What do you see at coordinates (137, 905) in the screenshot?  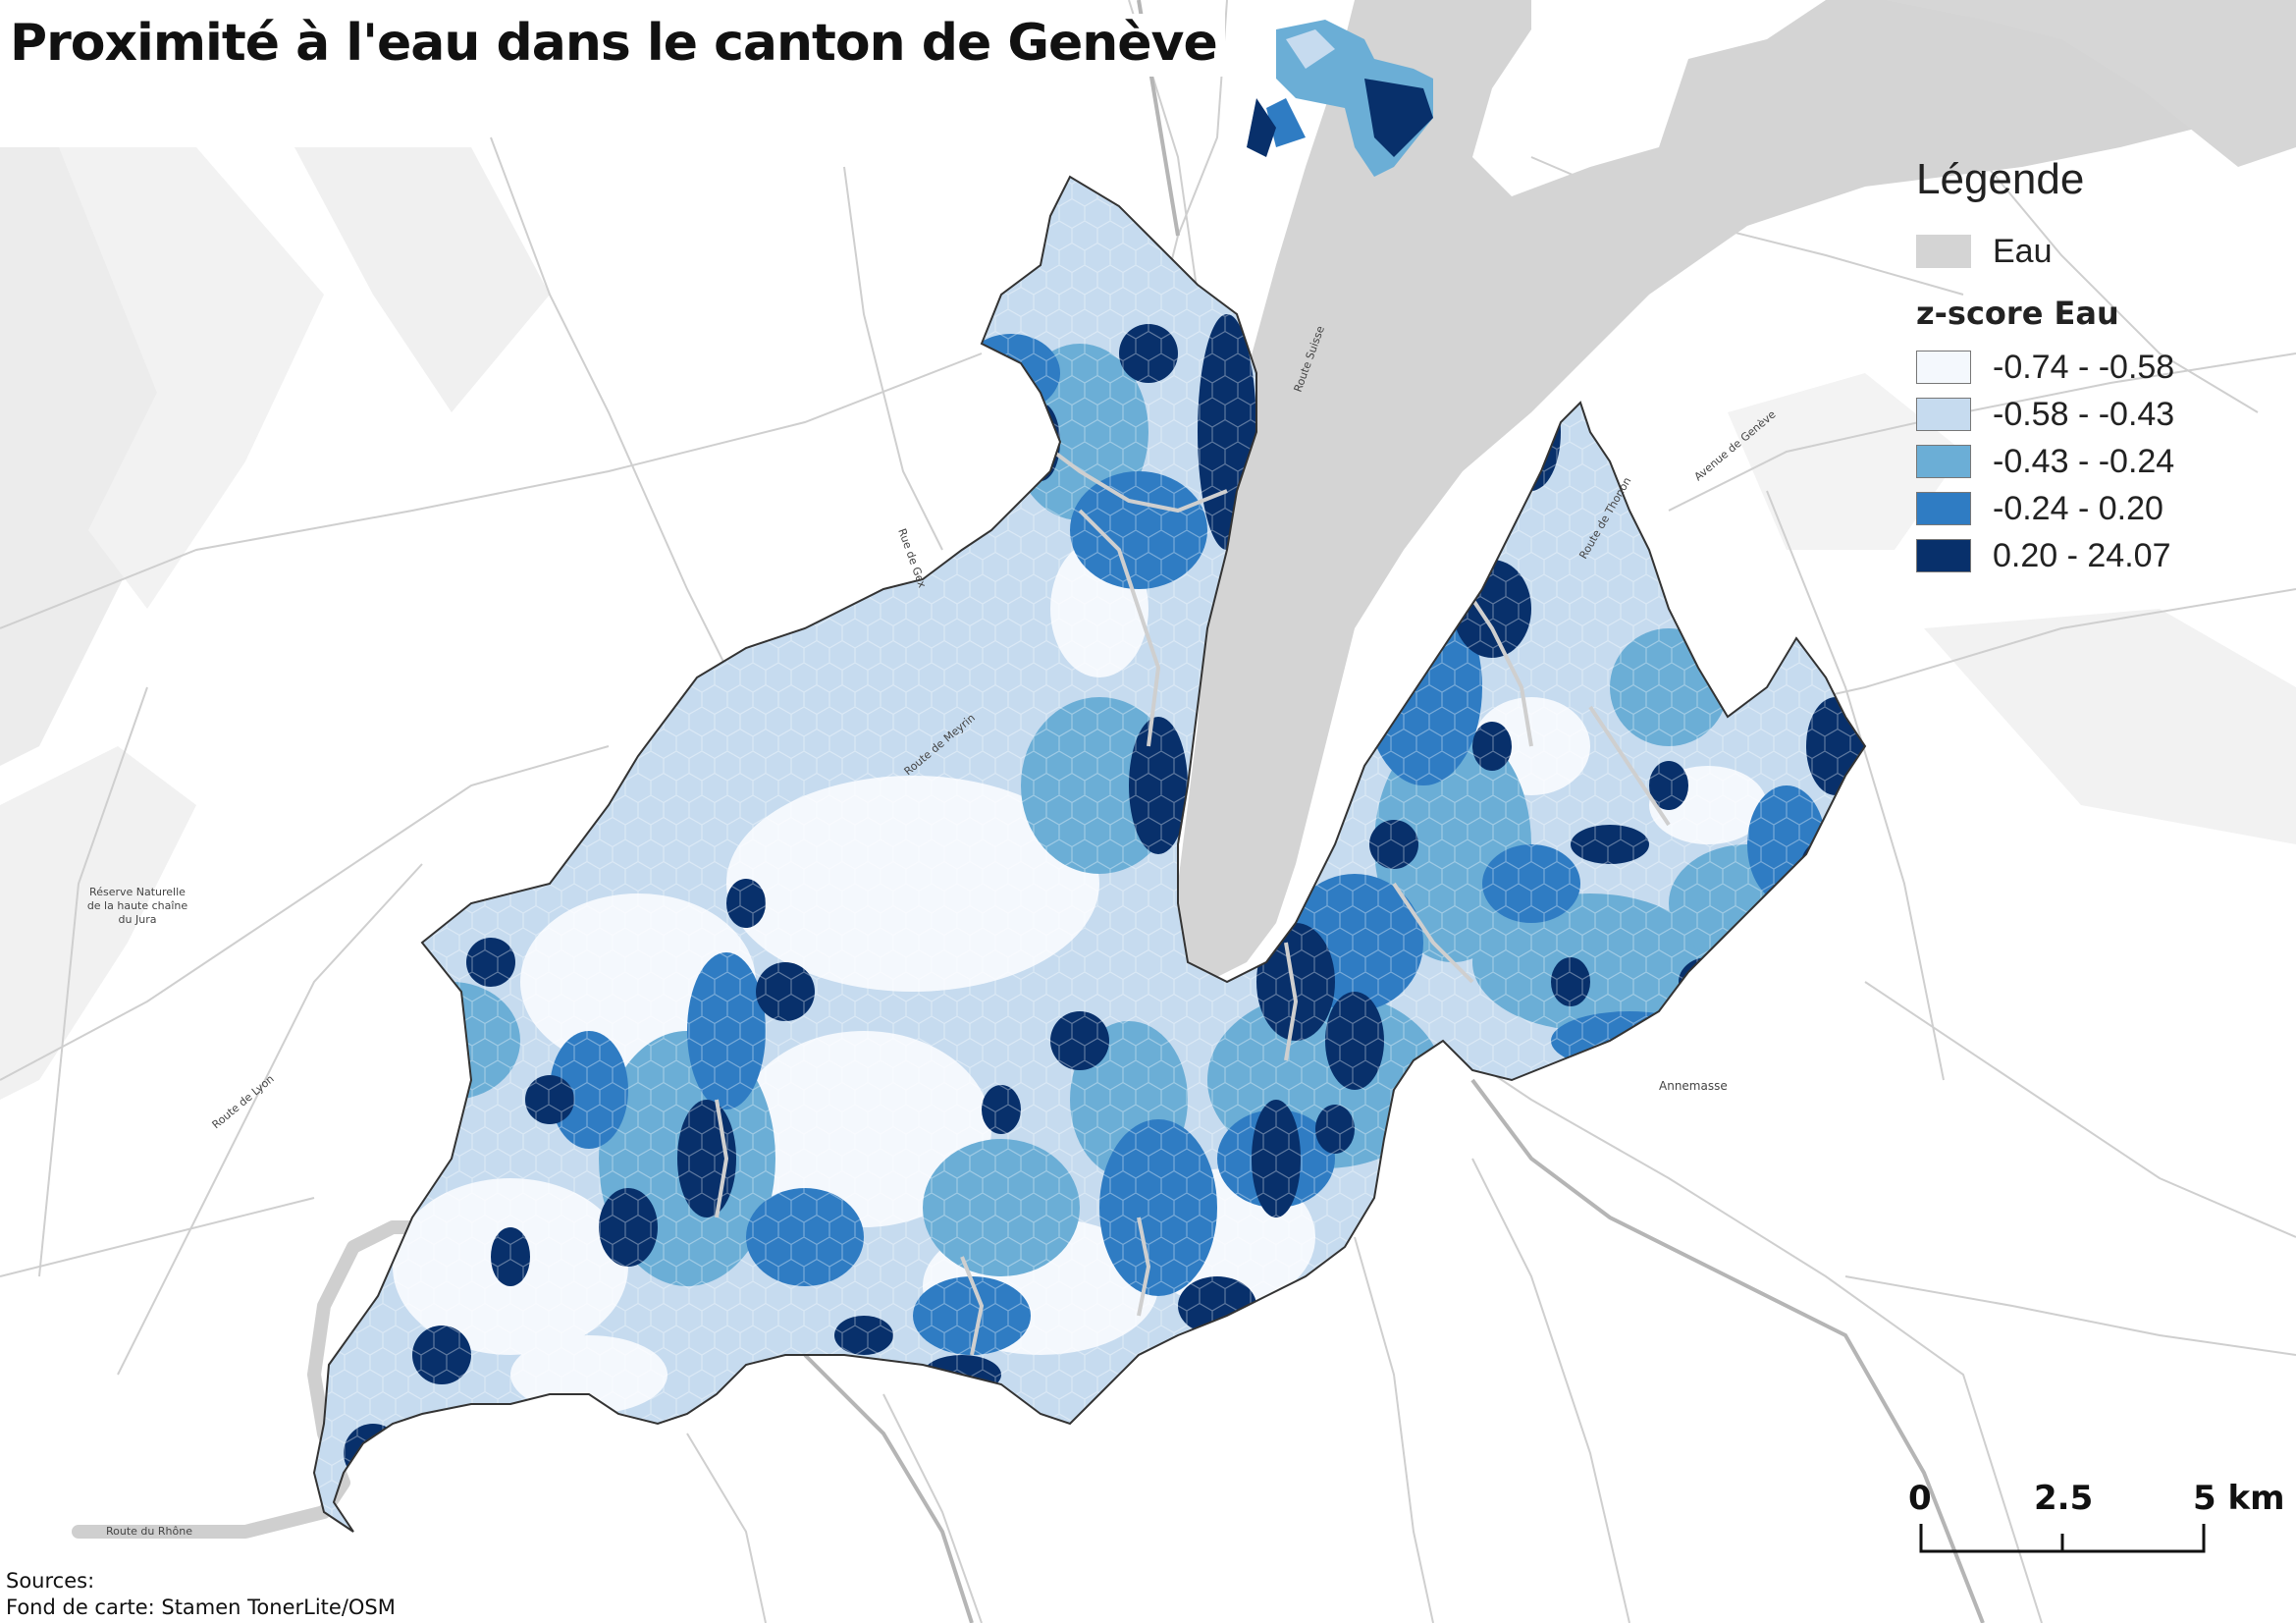 I see `label-reserve-2: de la haute chaîne` at bounding box center [137, 905].